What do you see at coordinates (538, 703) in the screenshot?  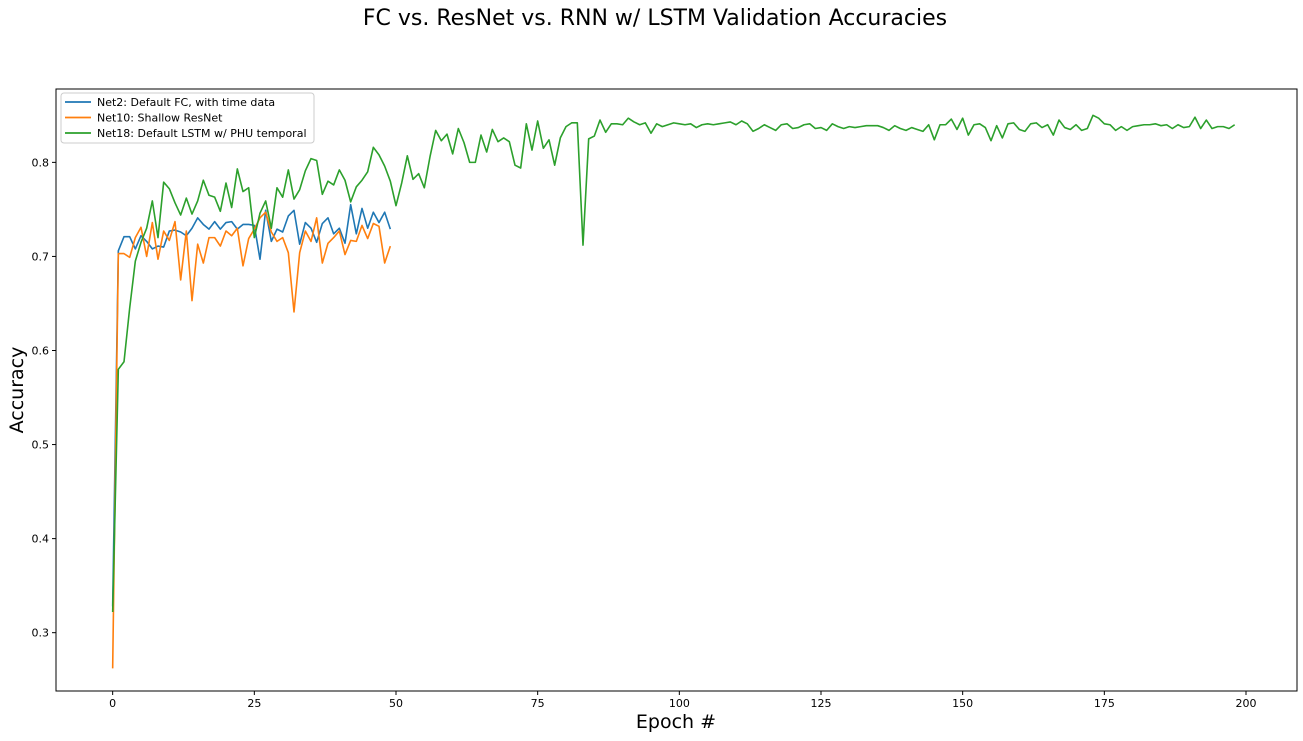 I see `x-tick-label: 75` at bounding box center [538, 703].